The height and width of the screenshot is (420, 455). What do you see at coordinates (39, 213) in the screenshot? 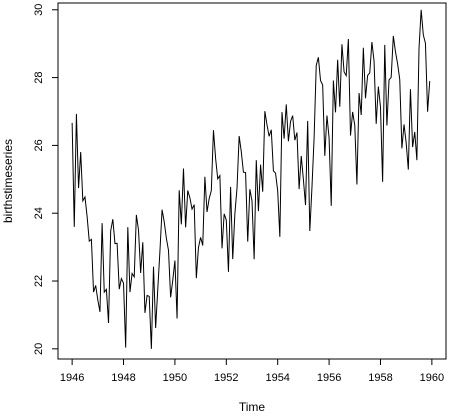
I see `y-tick-label: 24` at bounding box center [39, 213].